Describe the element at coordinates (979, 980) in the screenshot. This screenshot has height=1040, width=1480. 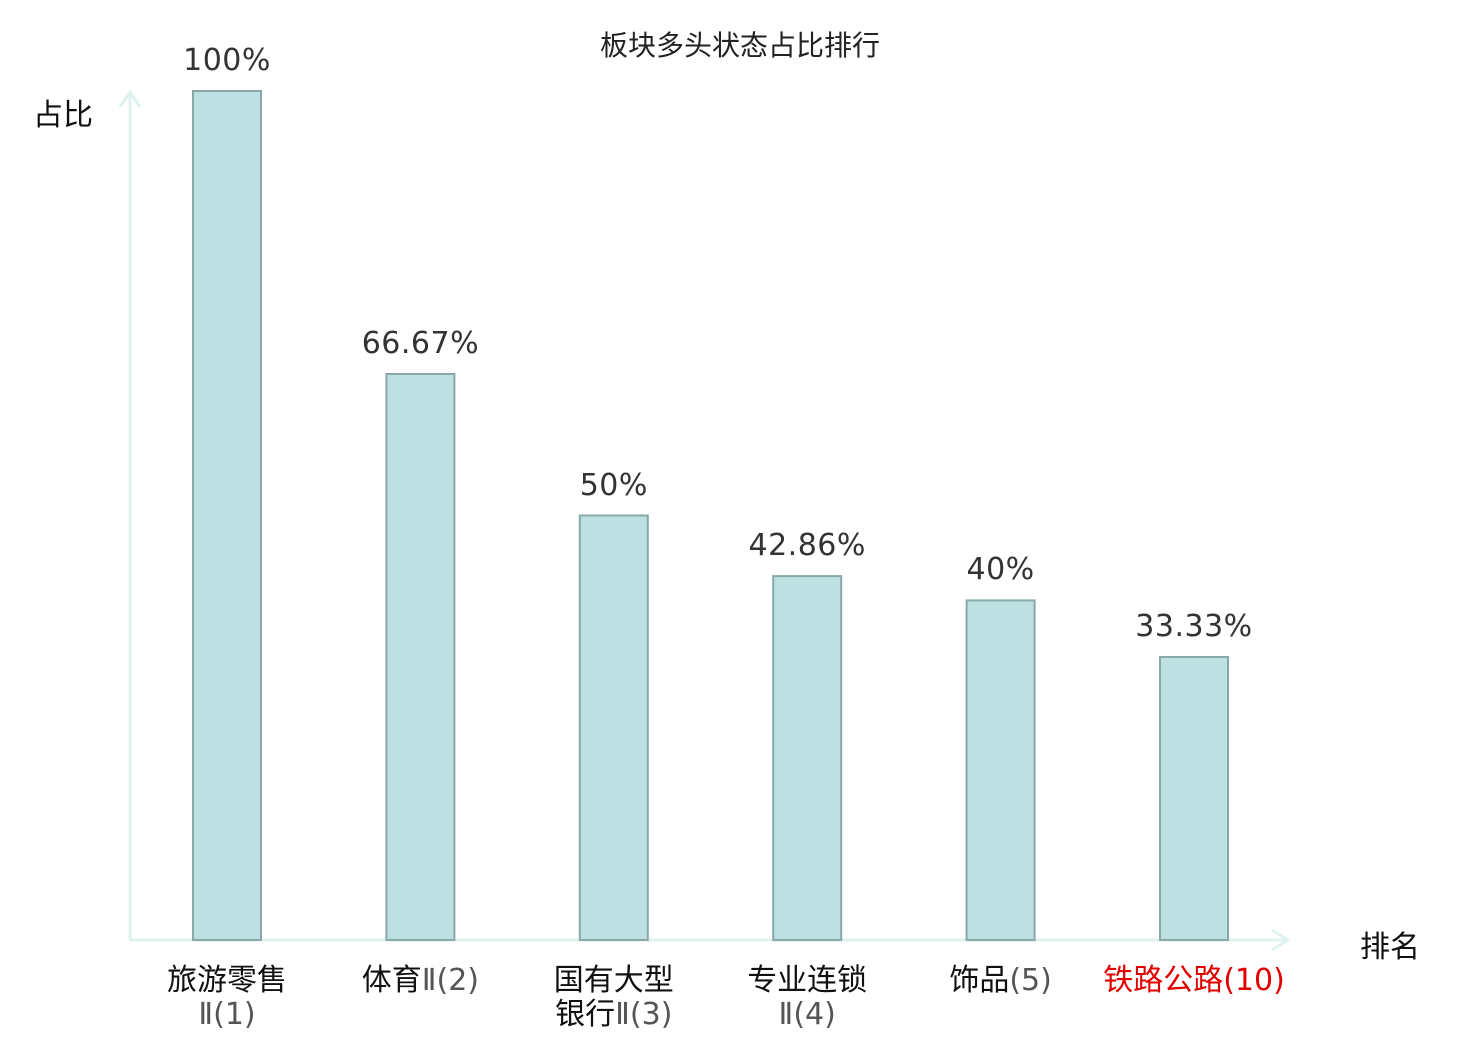
I see `category-name: 饰品` at that location.